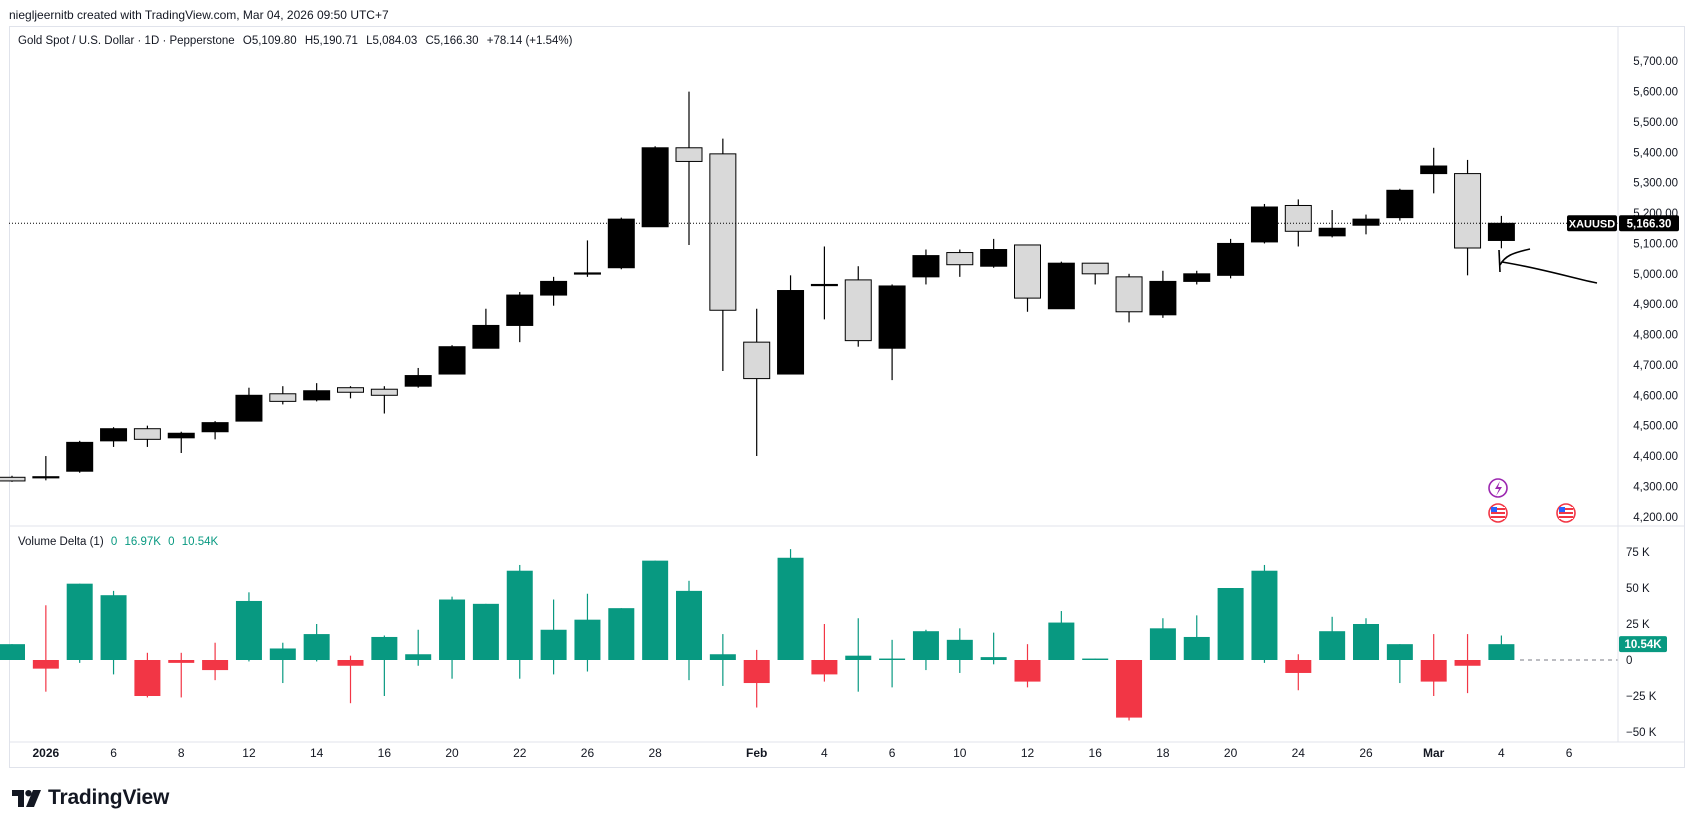  I want to click on price-tick-label: 5,400.00, so click(1655, 153).